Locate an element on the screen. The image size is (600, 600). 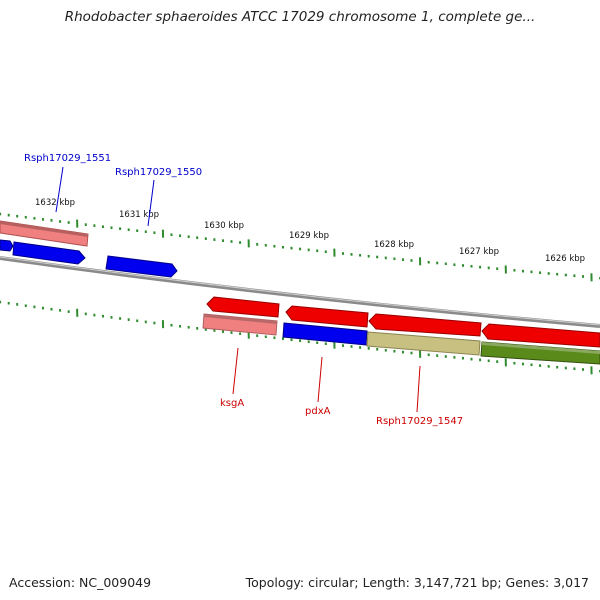
gene-feature-green-shade is located at coordinates (541, 348).